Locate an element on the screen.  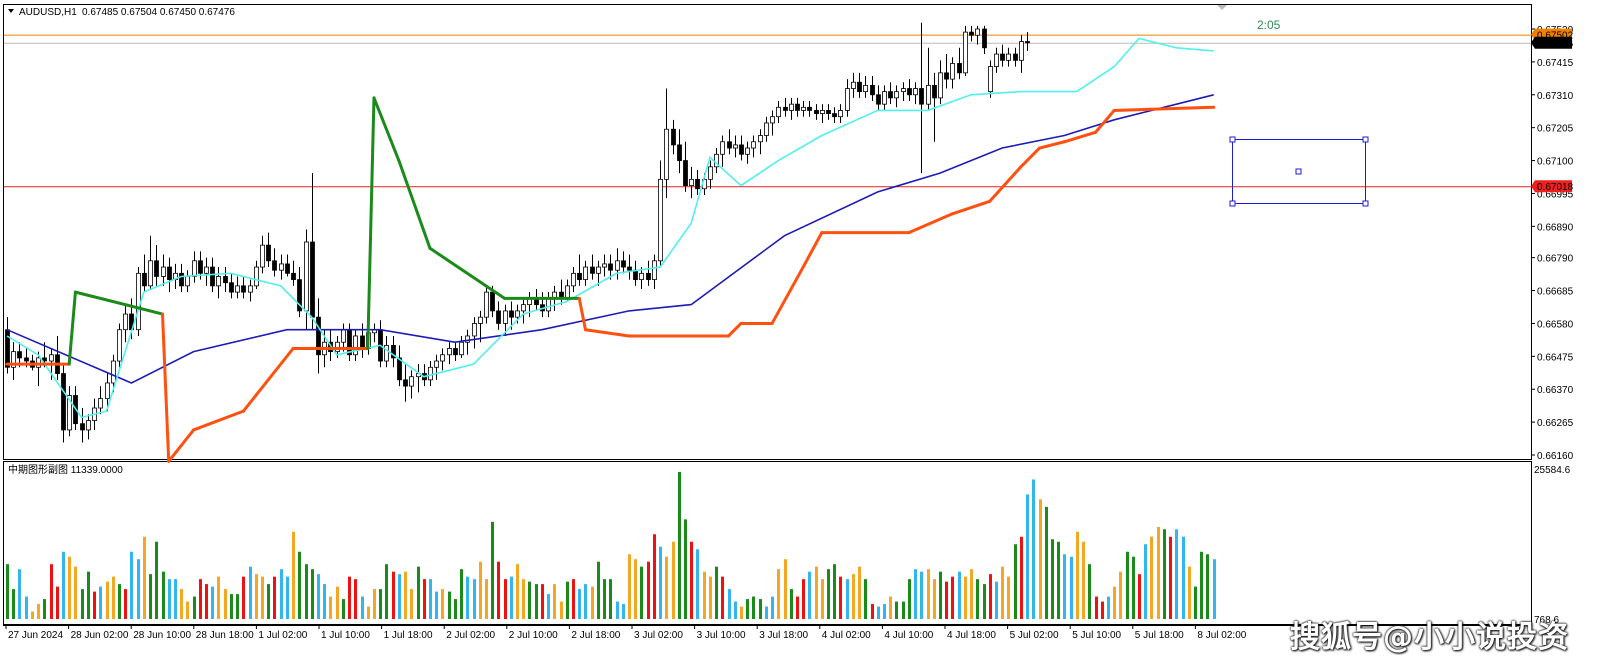
symbol-label: AUDUSD,H1 is located at coordinates (48, 12).